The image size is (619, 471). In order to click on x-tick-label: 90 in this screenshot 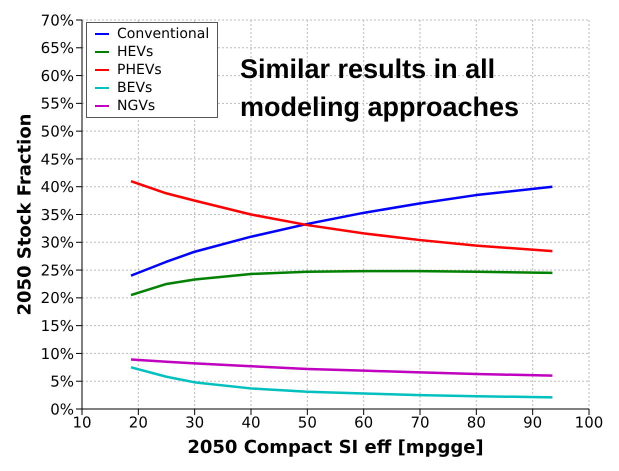, I will do `click(532, 423)`.